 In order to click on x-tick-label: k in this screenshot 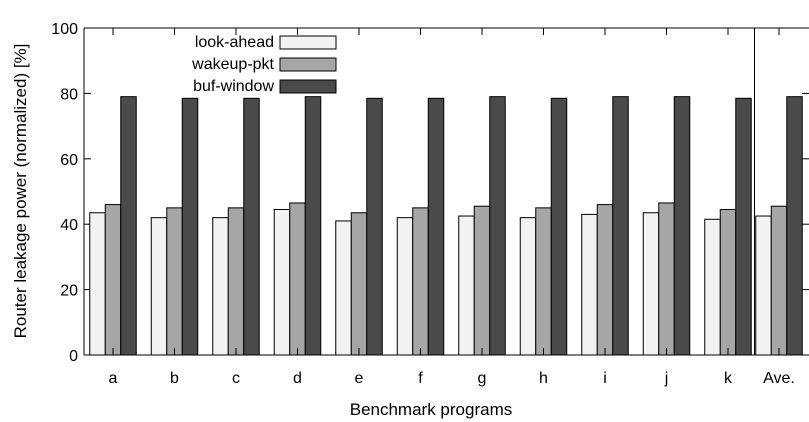, I will do `click(728, 378)`.